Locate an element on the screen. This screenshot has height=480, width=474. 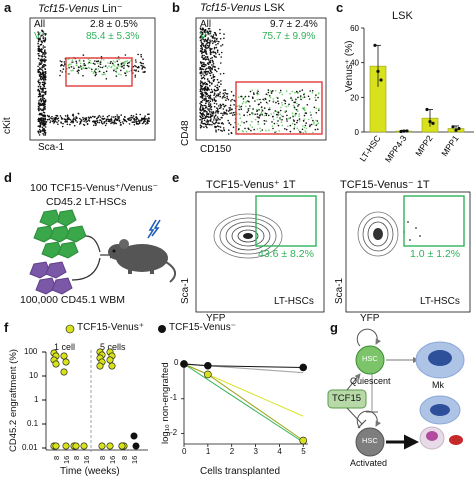
panel-label-a: a is located at coordinates (8, 7).